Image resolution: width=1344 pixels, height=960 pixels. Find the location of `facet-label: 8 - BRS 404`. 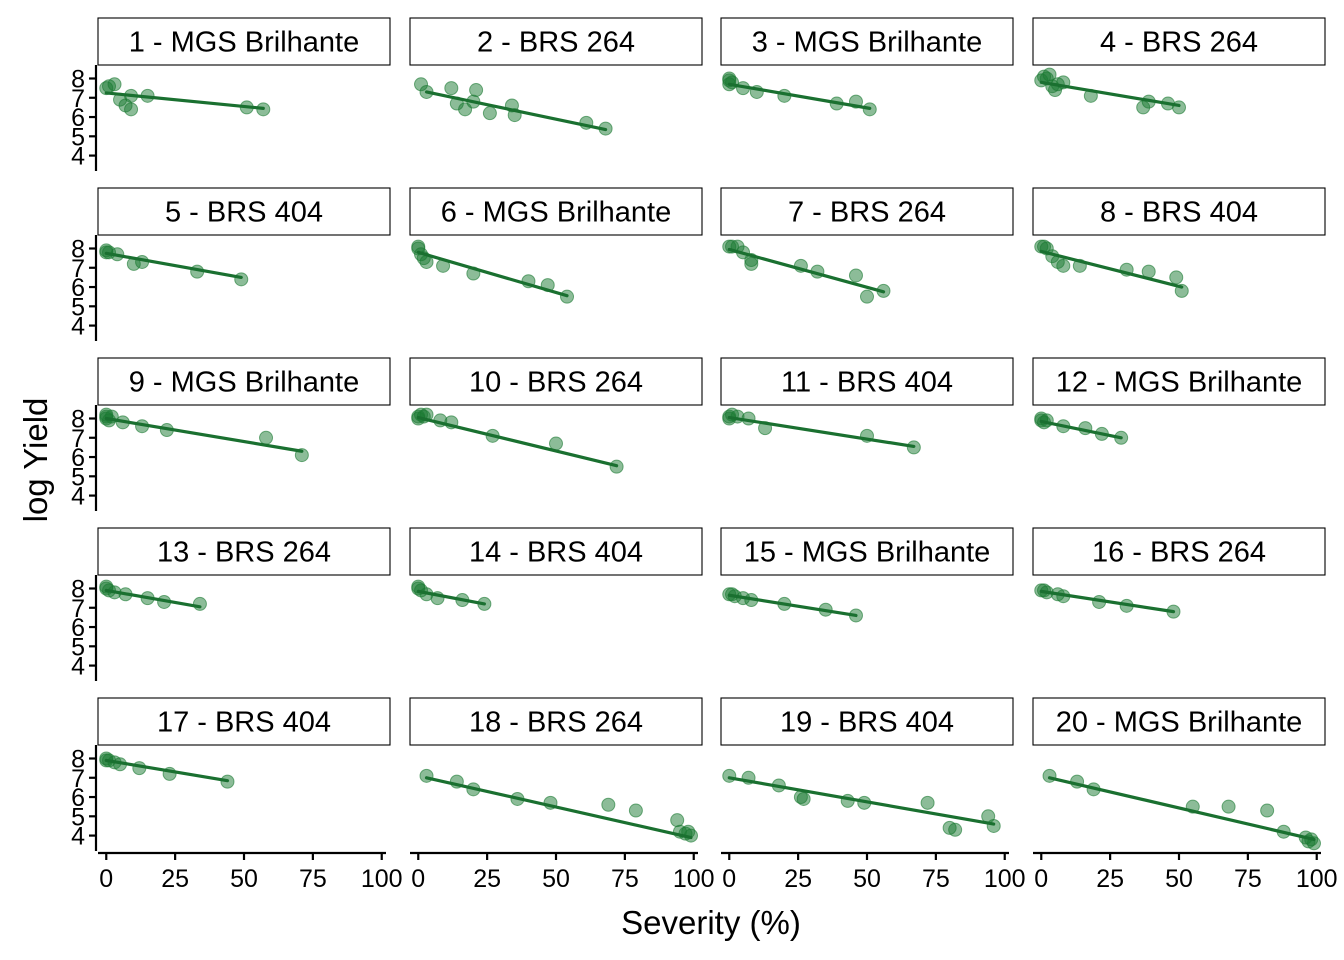

facet-label: 8 - BRS 404 is located at coordinates (1179, 213).